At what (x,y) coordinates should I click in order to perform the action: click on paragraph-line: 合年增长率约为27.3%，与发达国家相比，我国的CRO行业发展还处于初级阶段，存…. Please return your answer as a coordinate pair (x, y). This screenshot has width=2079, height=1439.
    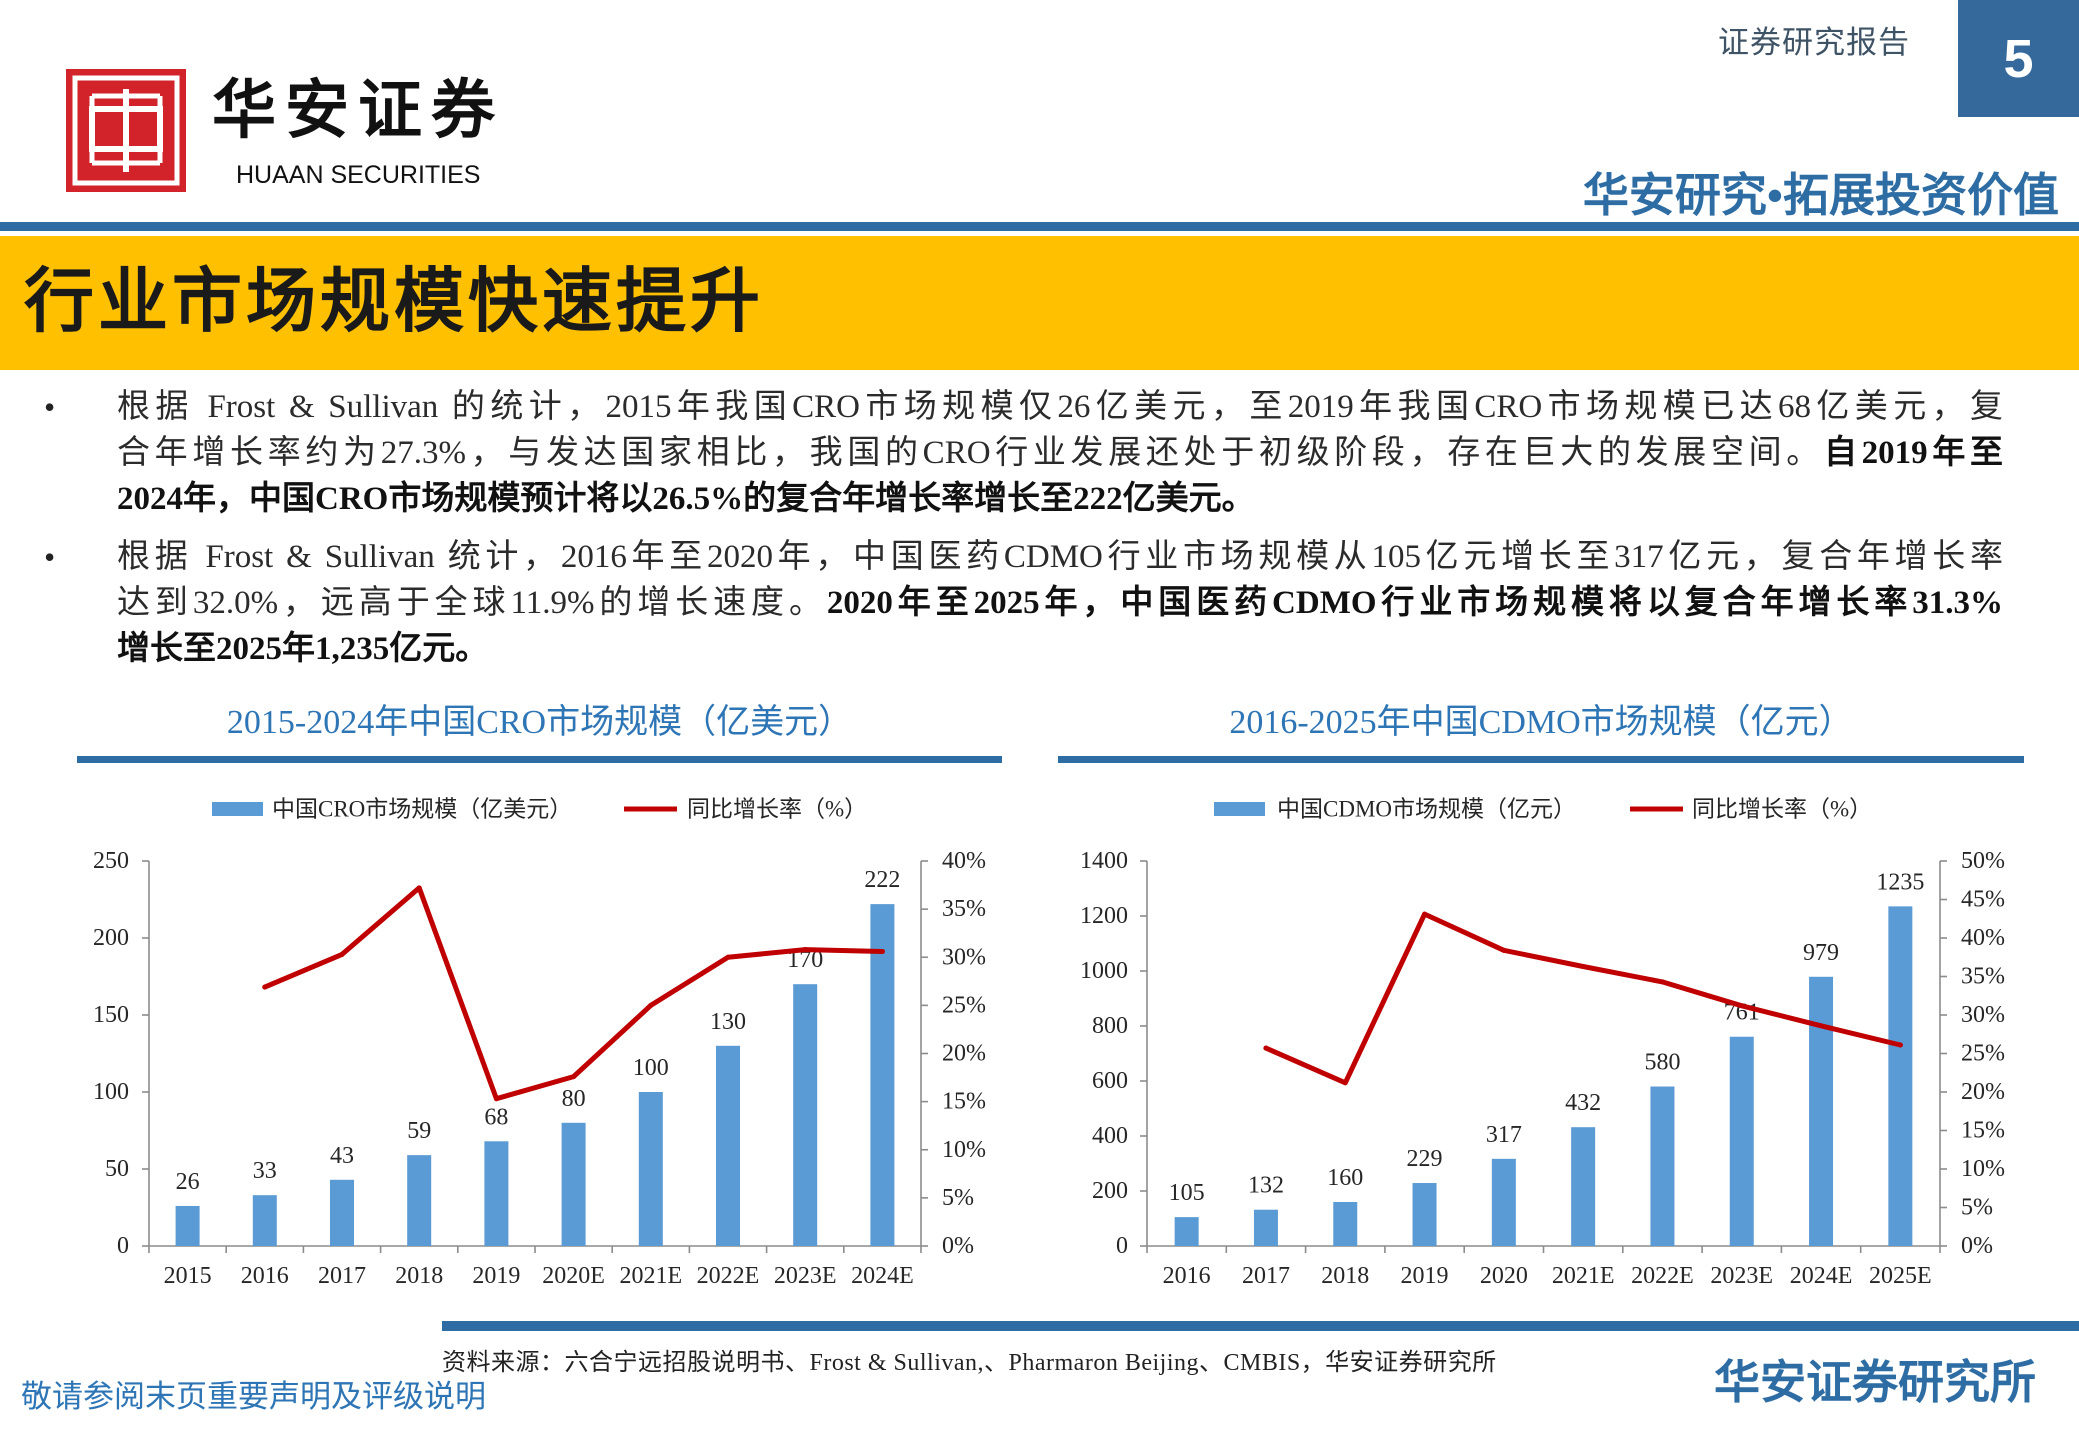
    Looking at the image, I should click on (1060, 453).